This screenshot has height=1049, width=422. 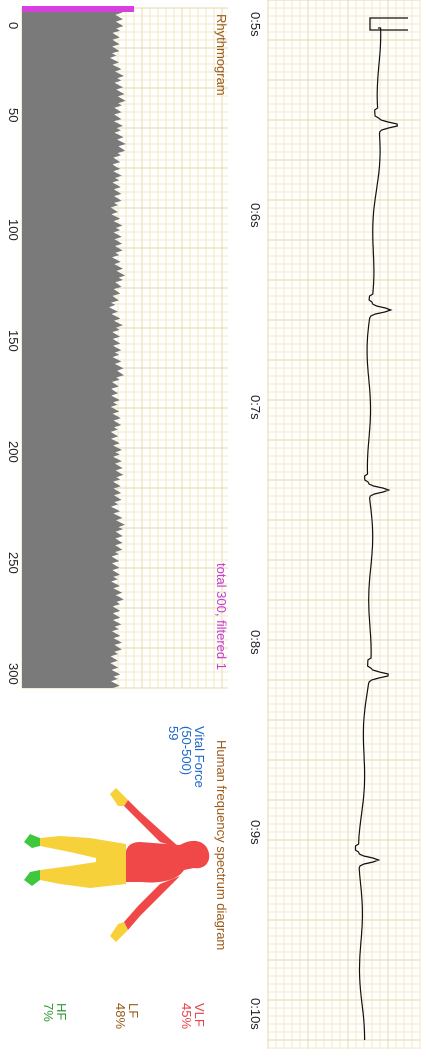 I want to click on vital-force-value: 59, so click(x=173, y=733).